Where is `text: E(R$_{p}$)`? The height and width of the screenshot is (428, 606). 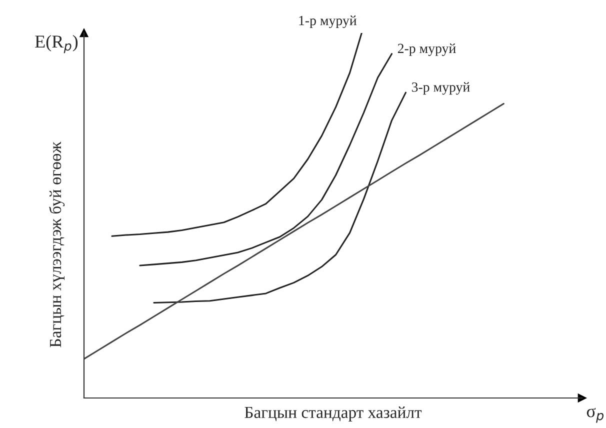
text: E(R$_{p}$) is located at coordinates (56, 44).